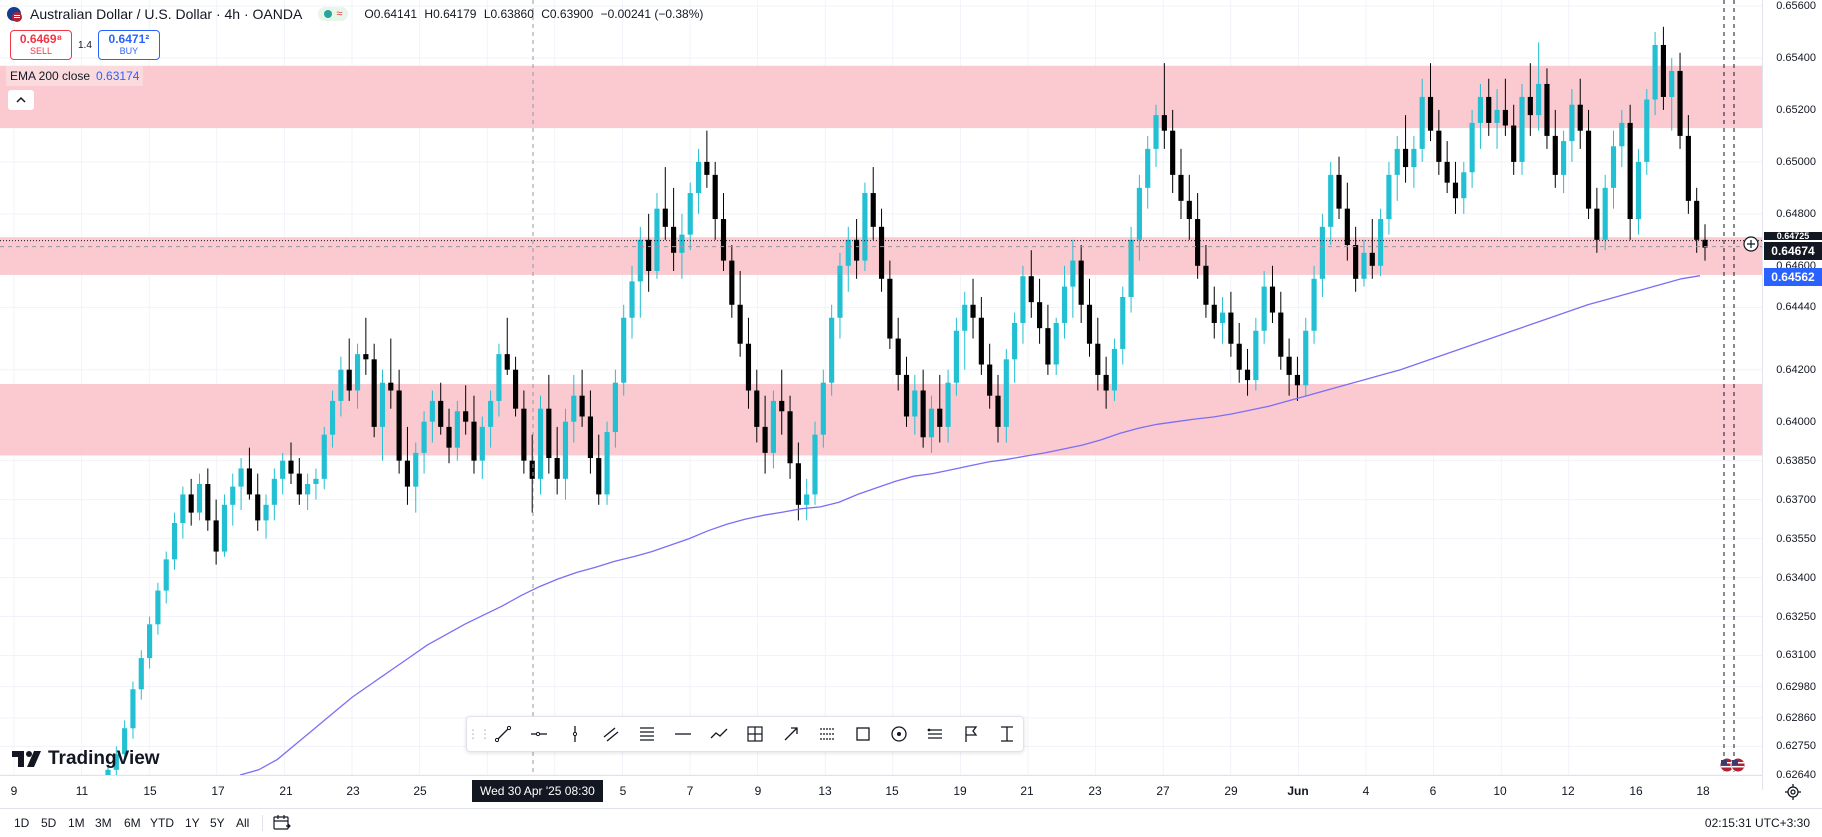 This screenshot has height=837, width=1822. I want to click on circle-tool-button, so click(899, 734).